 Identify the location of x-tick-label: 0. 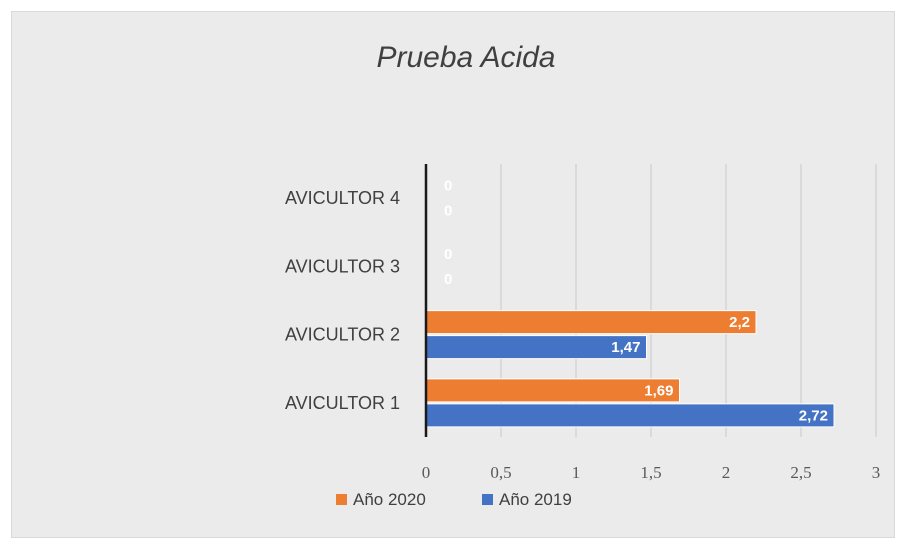
(426, 472).